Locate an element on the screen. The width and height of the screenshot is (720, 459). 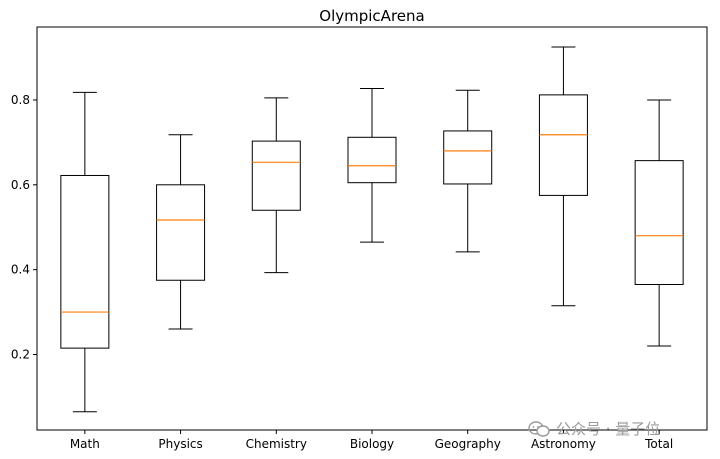
box-physics is located at coordinates (181, 232).